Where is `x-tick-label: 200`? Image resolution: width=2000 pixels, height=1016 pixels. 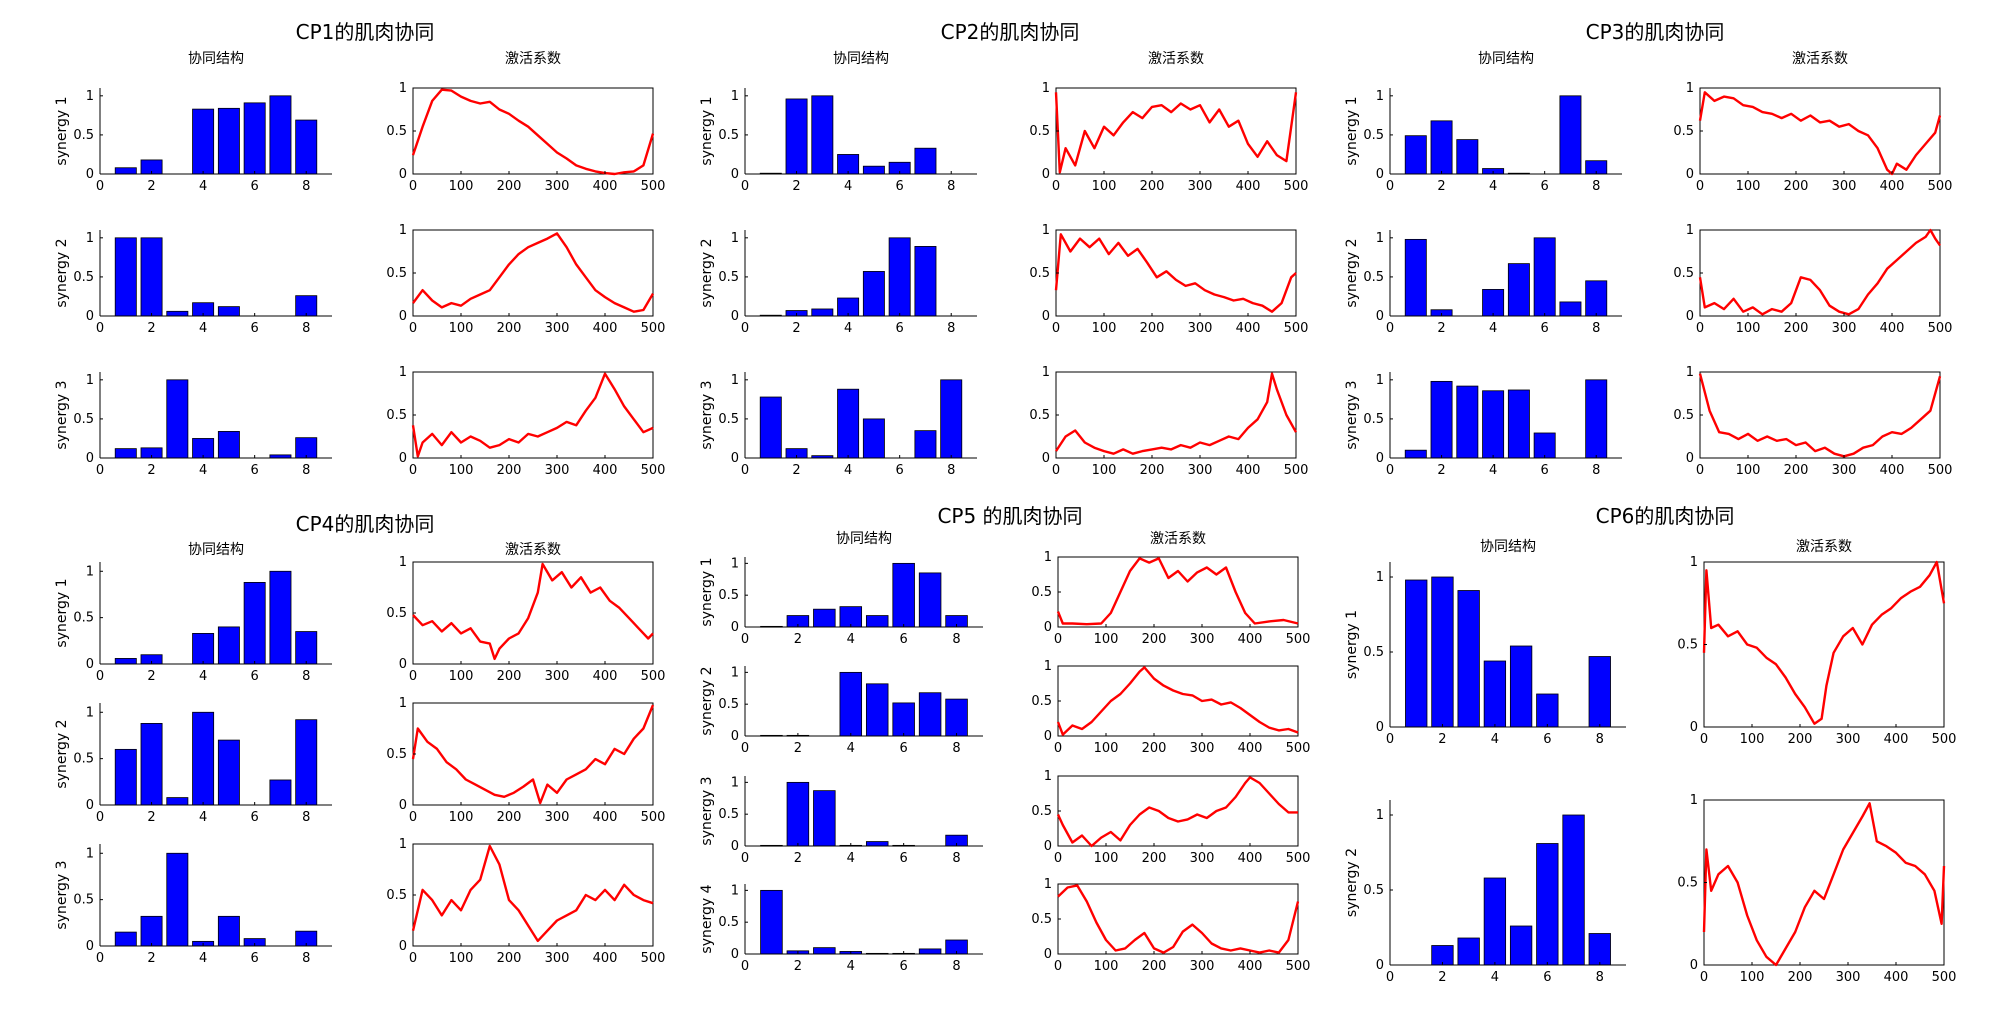
x-tick-label: 200 is located at coordinates (1796, 328).